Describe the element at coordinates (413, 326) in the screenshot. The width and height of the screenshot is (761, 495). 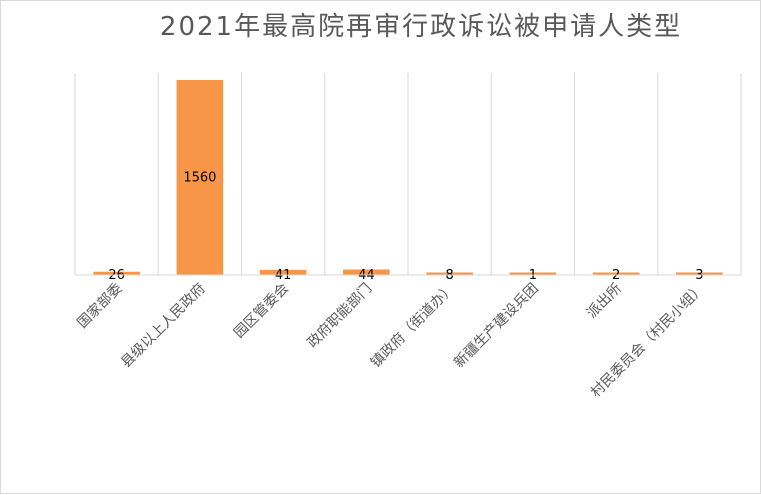
I see `category-label: 镇政府（街道办）` at that location.